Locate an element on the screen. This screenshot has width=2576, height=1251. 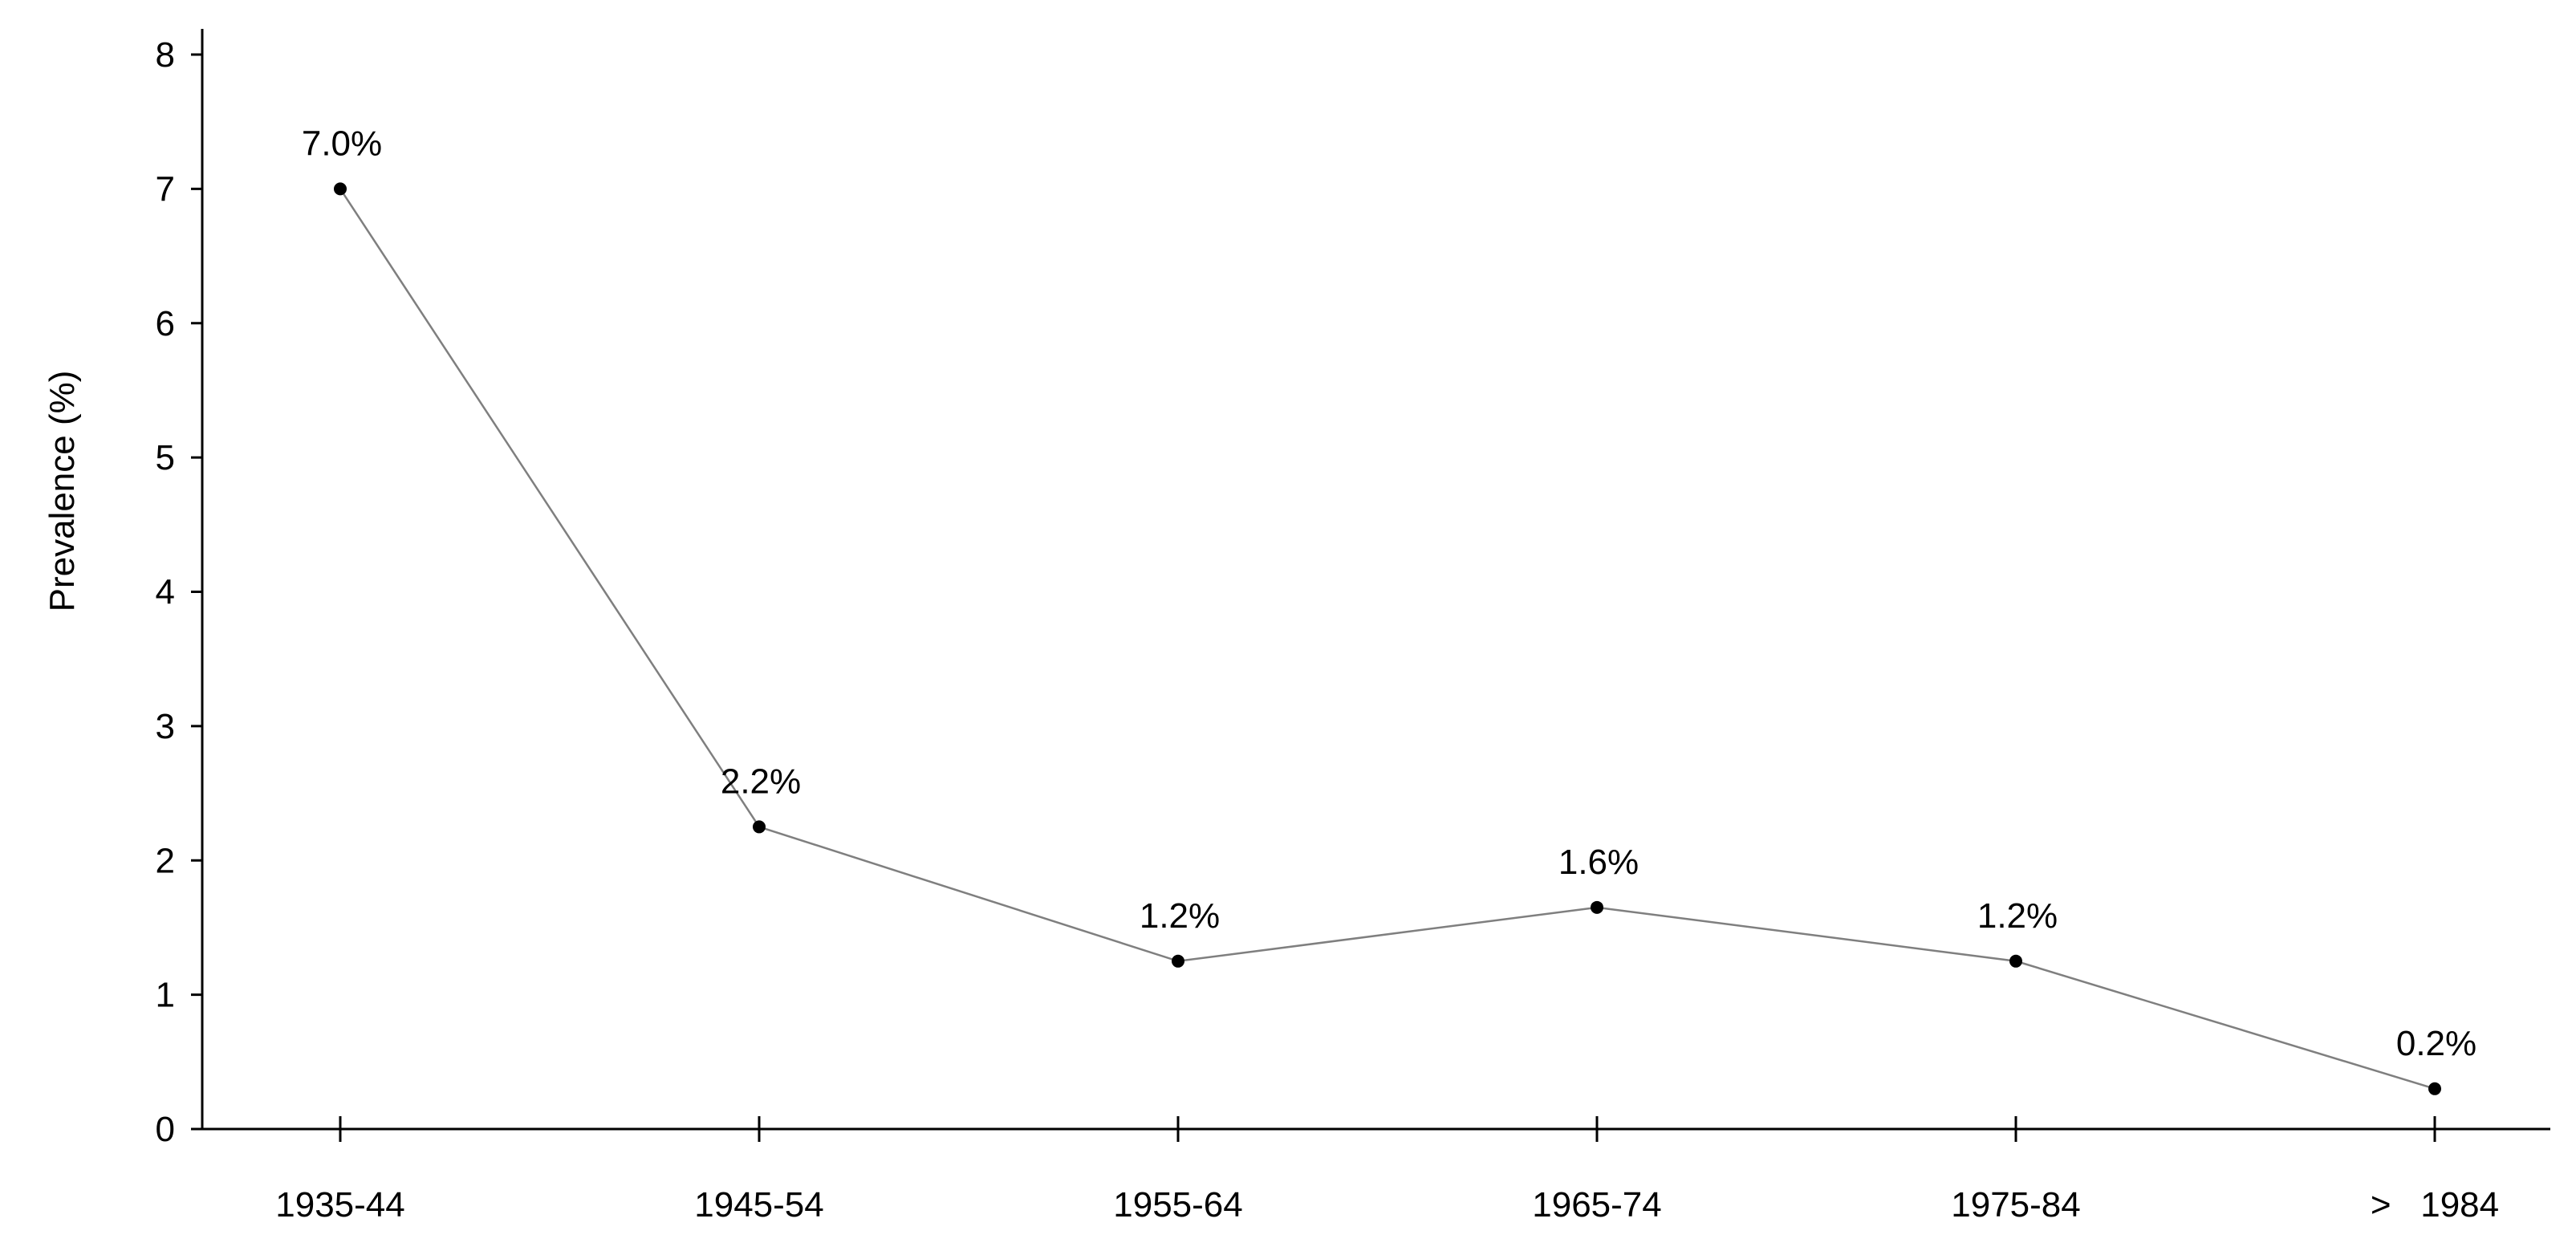
y-tick-label: 4 is located at coordinates (165, 592).